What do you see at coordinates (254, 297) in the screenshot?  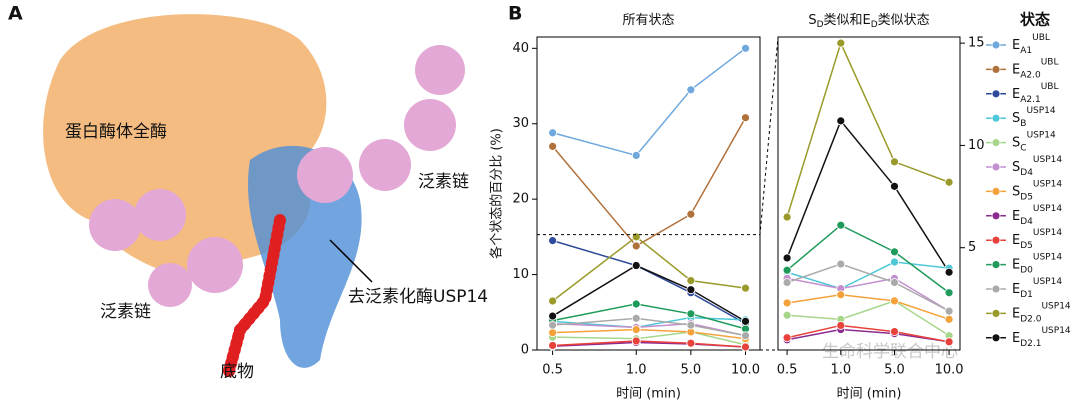 I see `substrate` at bounding box center [254, 297].